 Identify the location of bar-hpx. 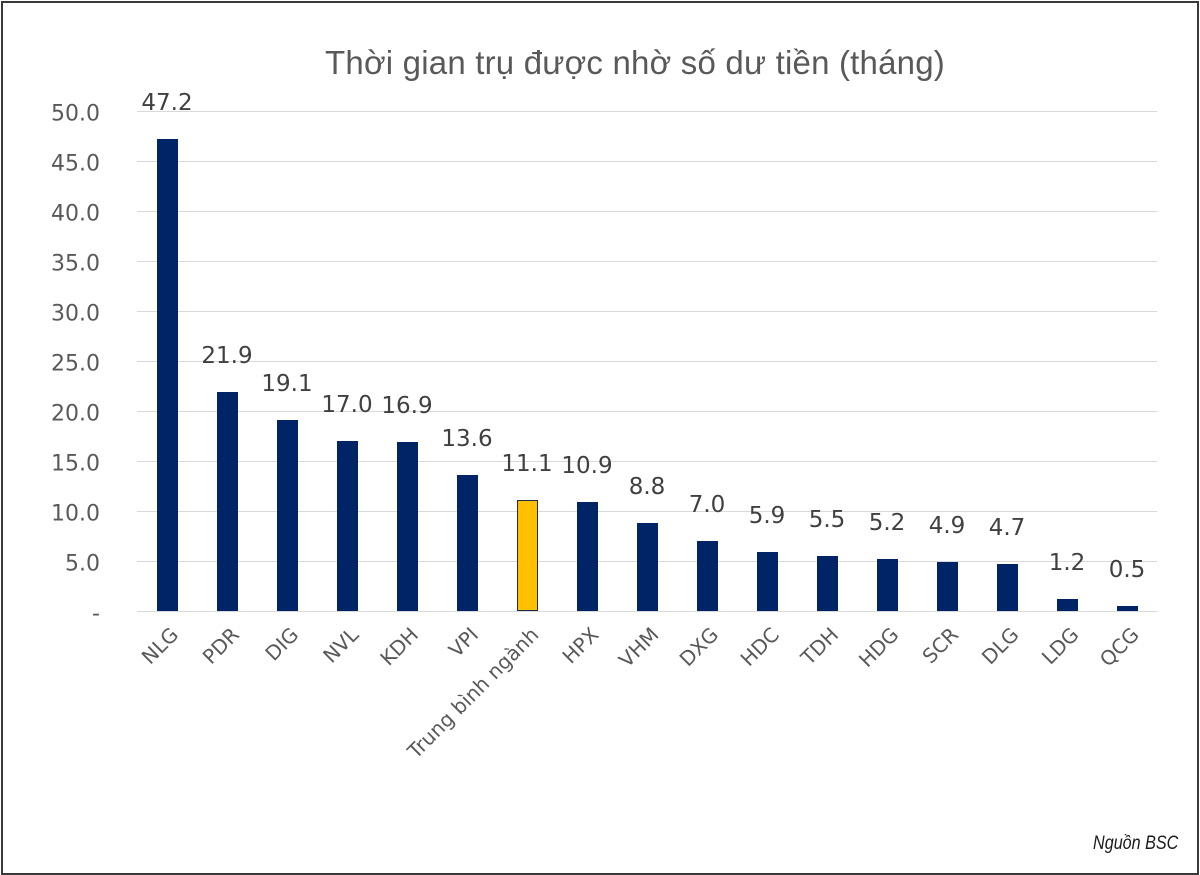
(587, 556).